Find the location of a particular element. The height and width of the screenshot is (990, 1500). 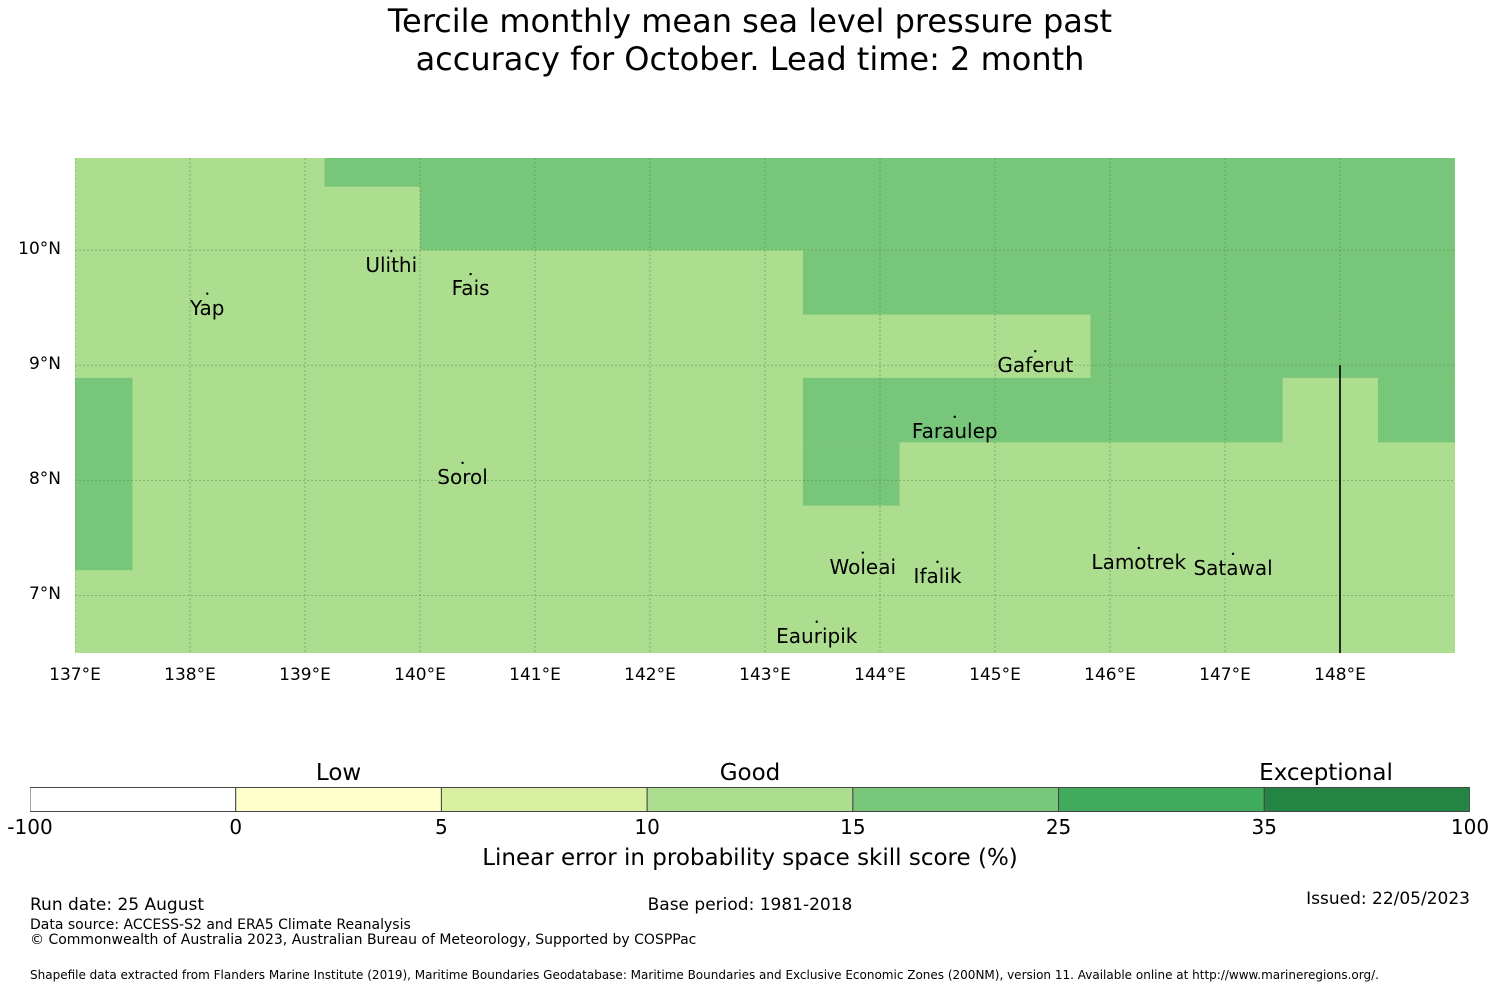

lon-tick-label: 140°E is located at coordinates (420, 675).